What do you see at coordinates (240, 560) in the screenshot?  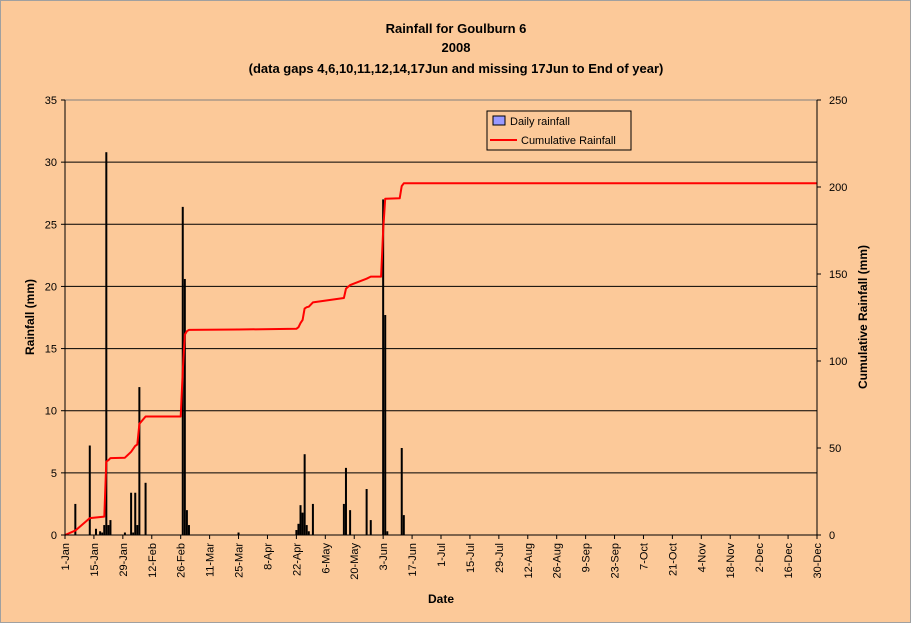 I see `x-tick-label: 25-Mar` at bounding box center [240, 560].